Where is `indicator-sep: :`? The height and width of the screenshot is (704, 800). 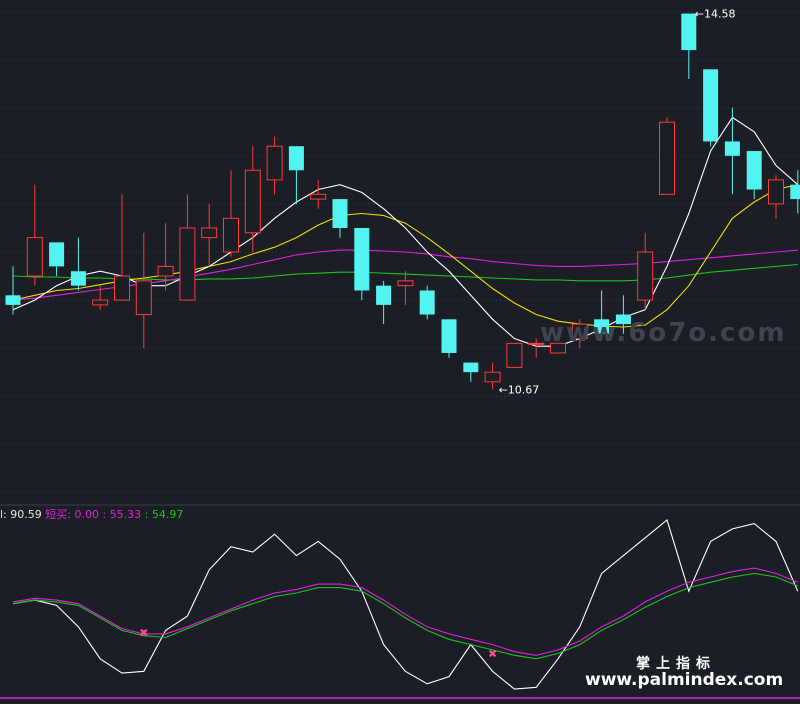 indicator-sep: : is located at coordinates (105, 514).